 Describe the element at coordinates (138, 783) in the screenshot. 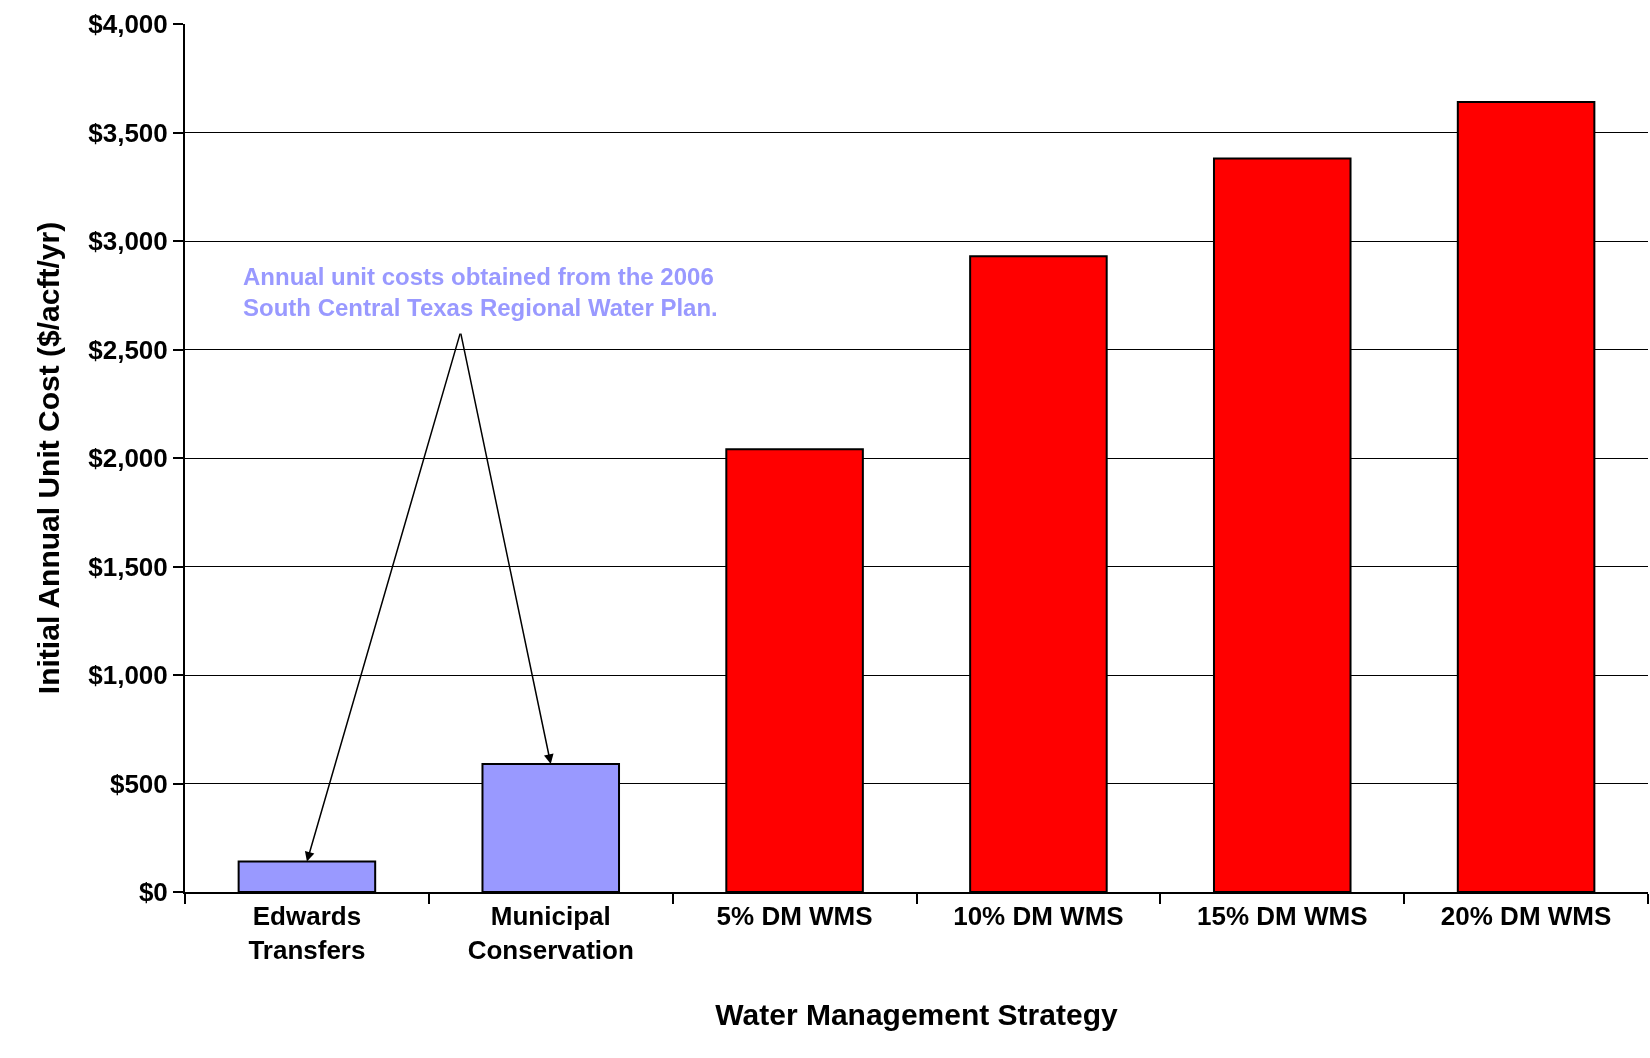

I see `y-tick-label: $500` at that location.